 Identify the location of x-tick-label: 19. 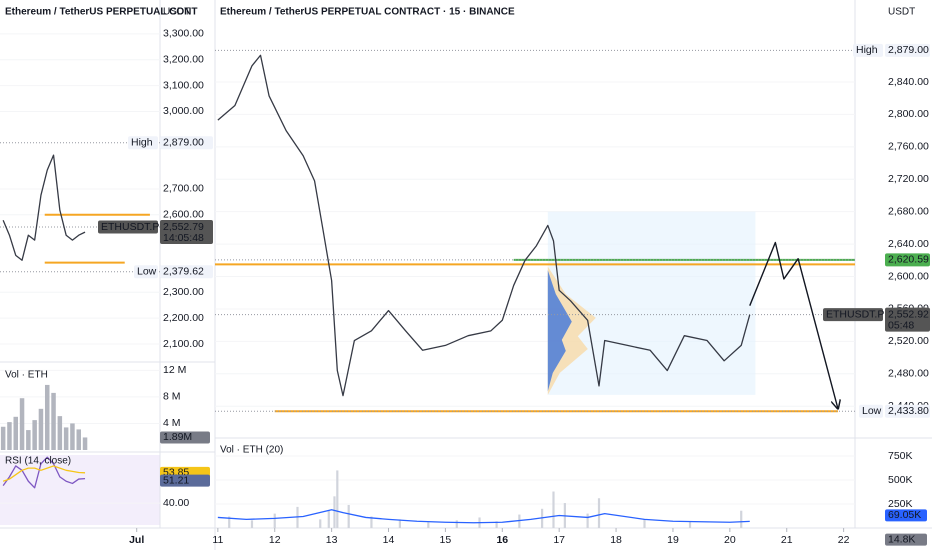
(673, 540).